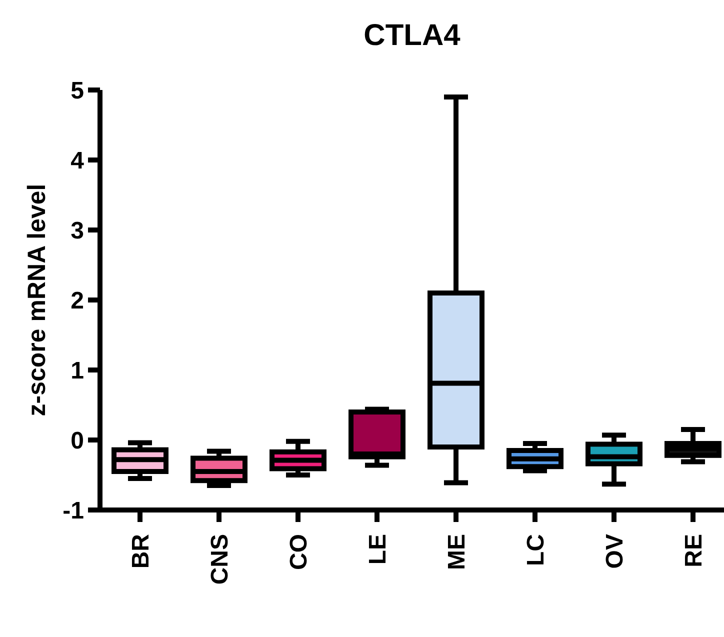 Image resolution: width=724 pixels, height=637 pixels. Describe the element at coordinates (694, 551) in the screenshot. I see `x-tick-label: RE` at that location.